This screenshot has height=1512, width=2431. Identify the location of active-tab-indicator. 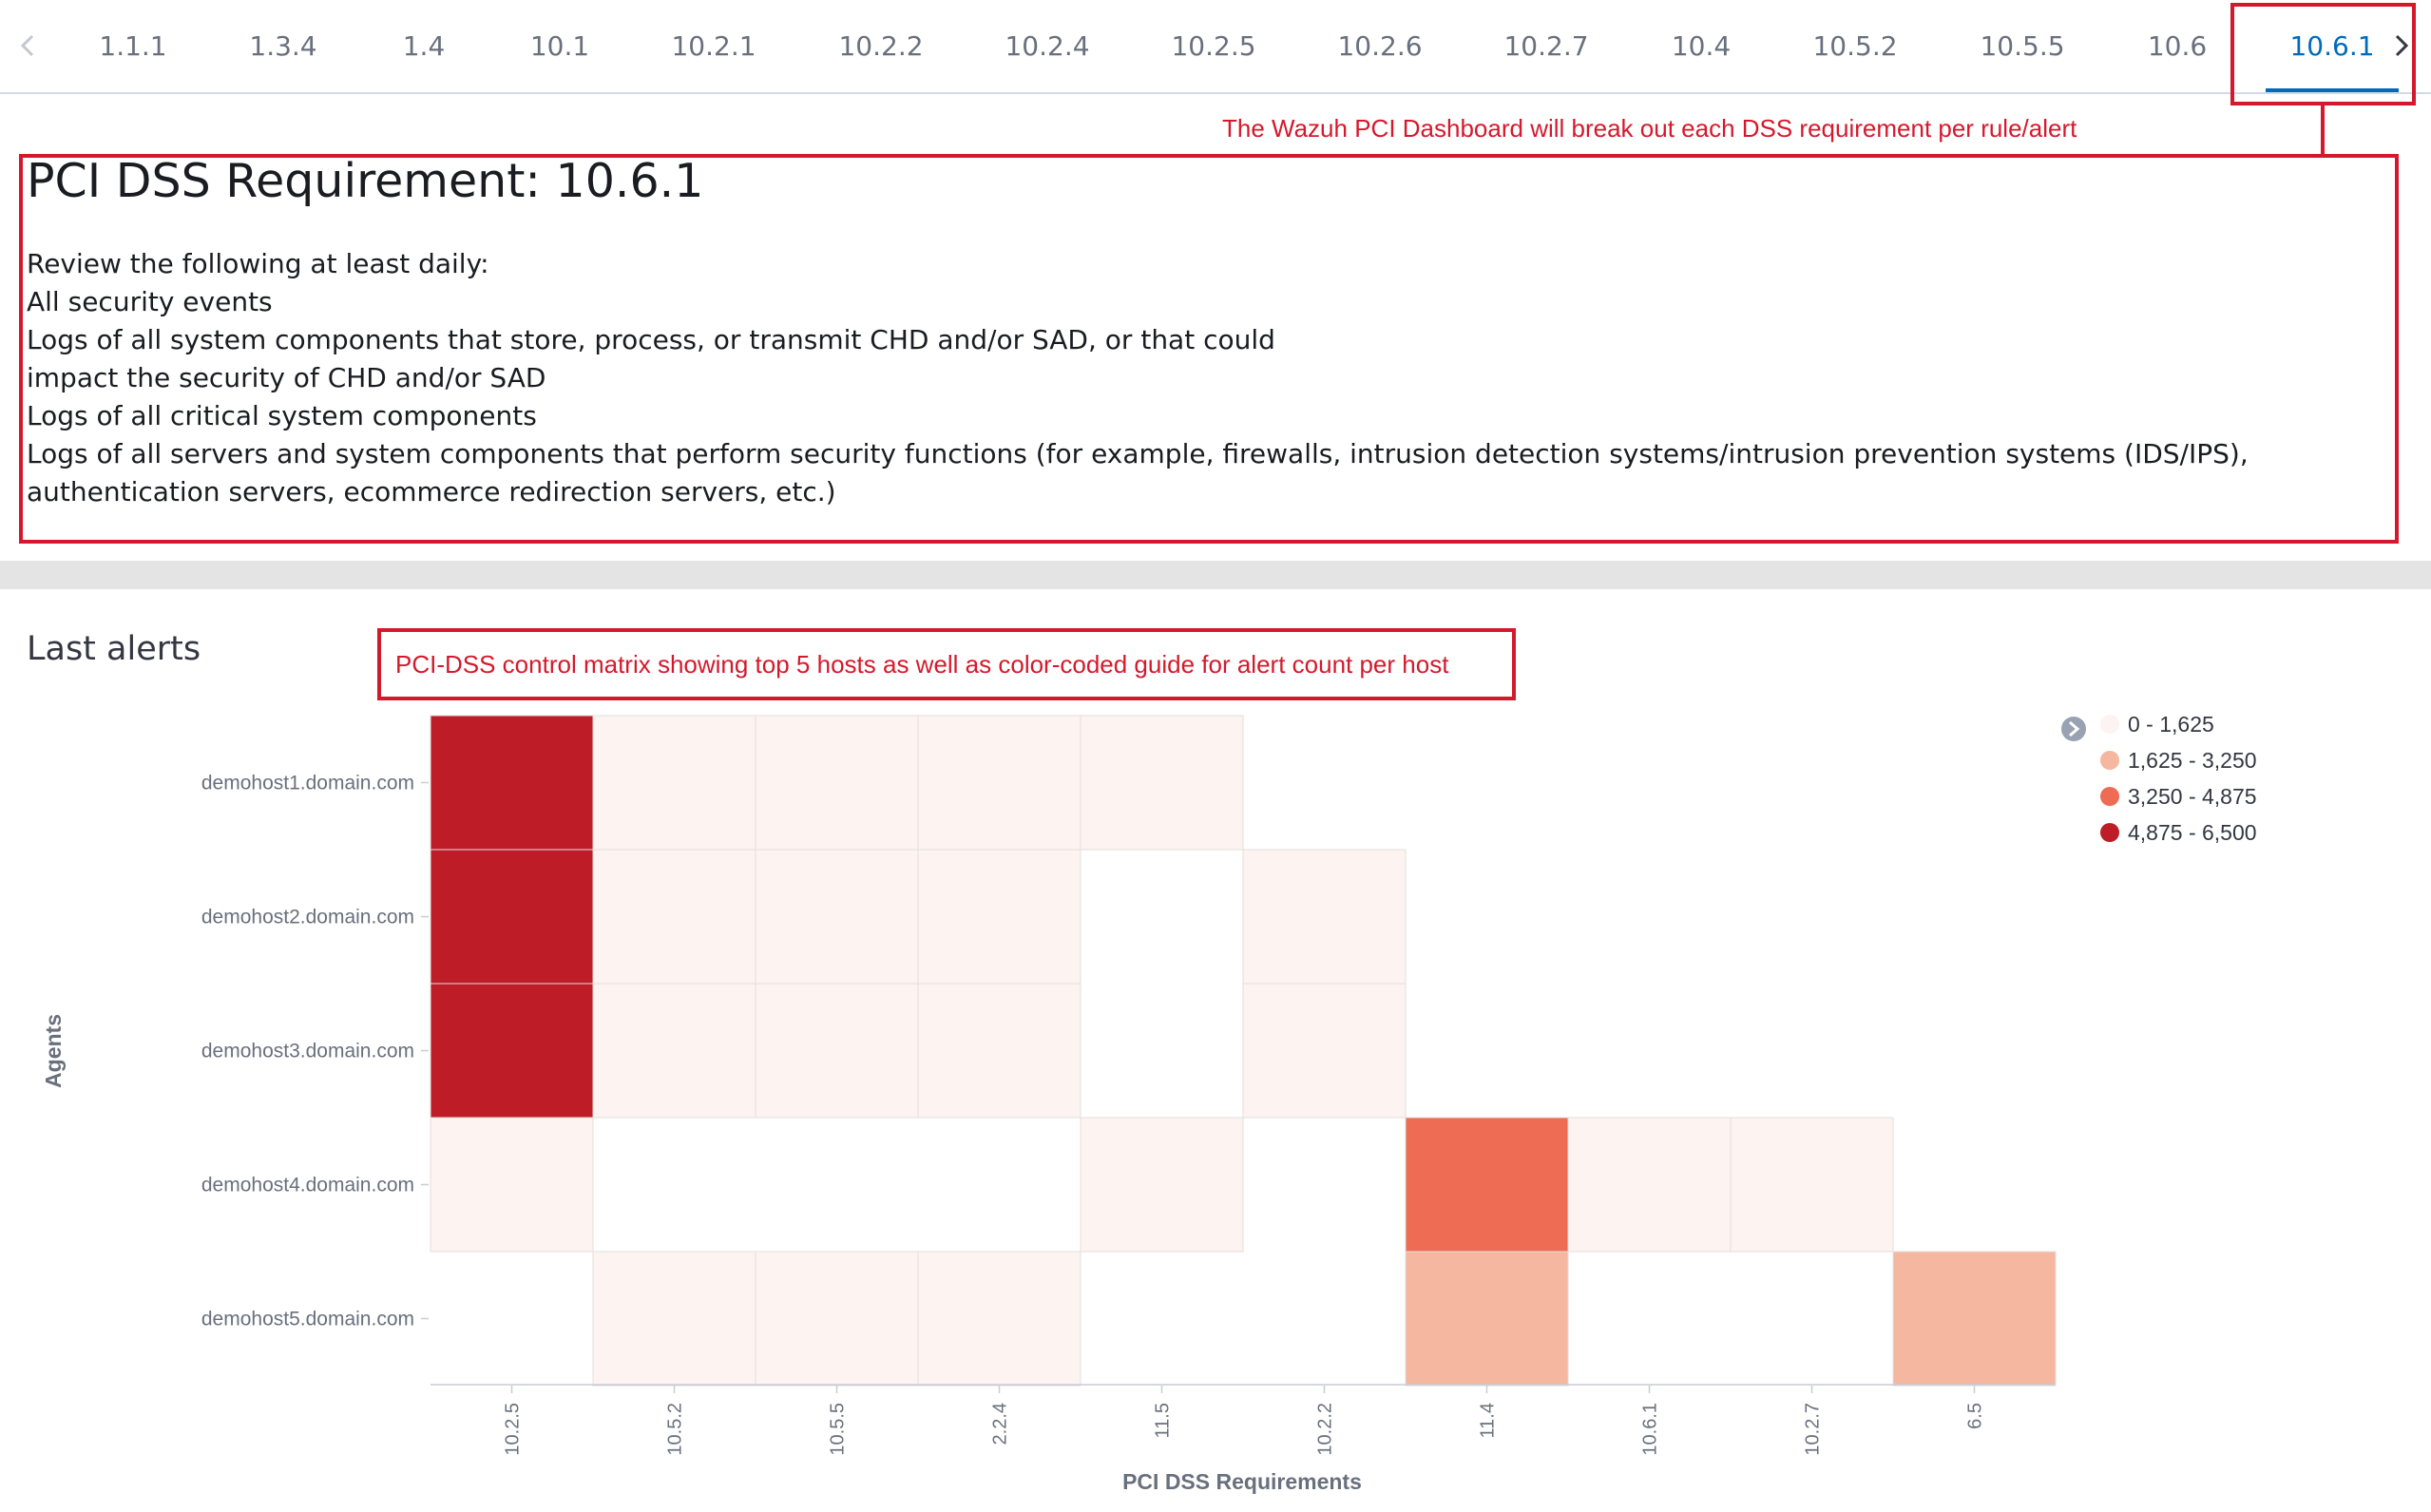
(2332, 90).